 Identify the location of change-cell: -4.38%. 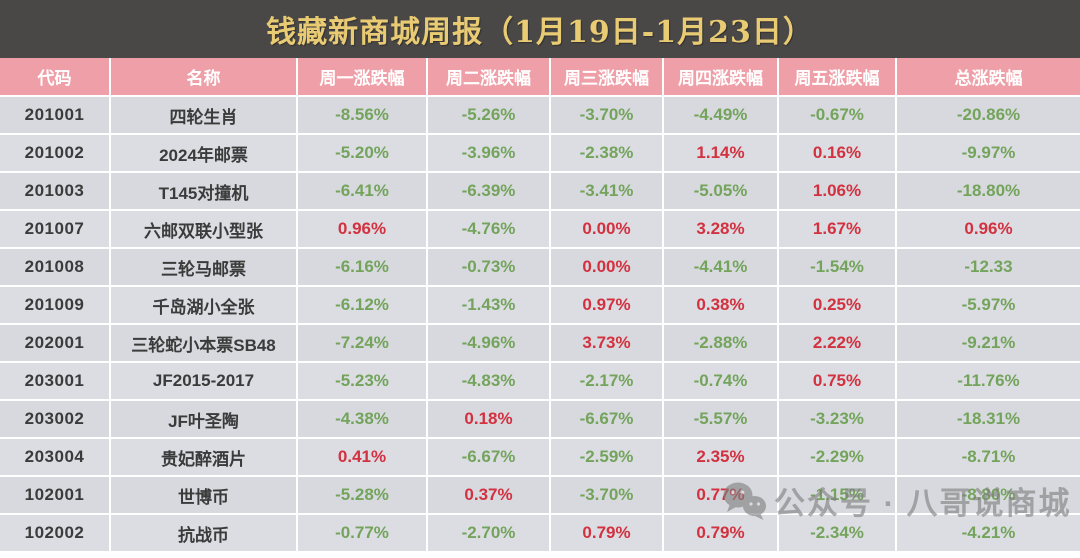
(362, 419).